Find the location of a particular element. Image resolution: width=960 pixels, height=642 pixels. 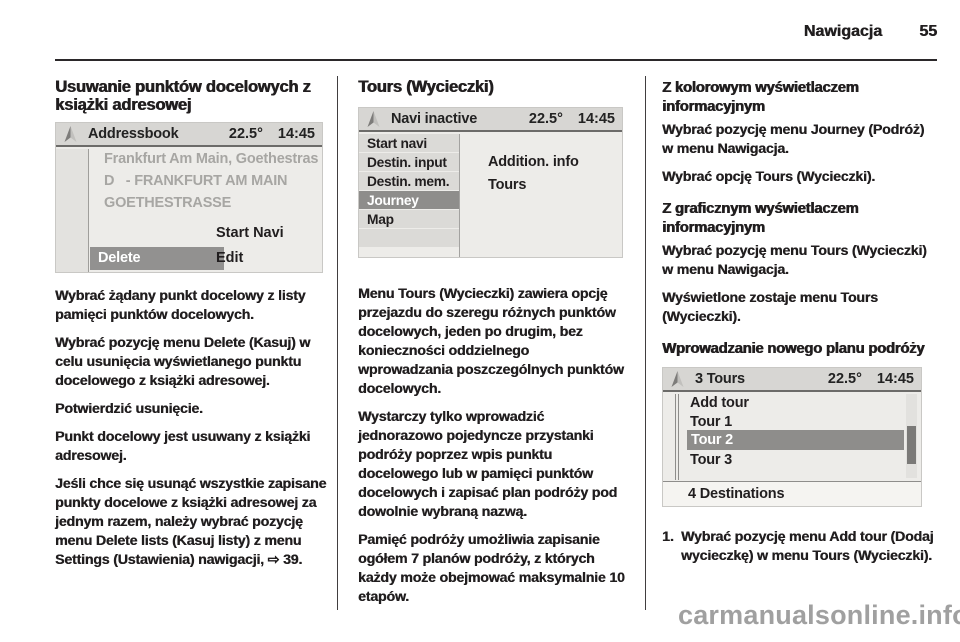

display-header: Navi inactive 22.5° 14:45 is located at coordinates (490, 120).